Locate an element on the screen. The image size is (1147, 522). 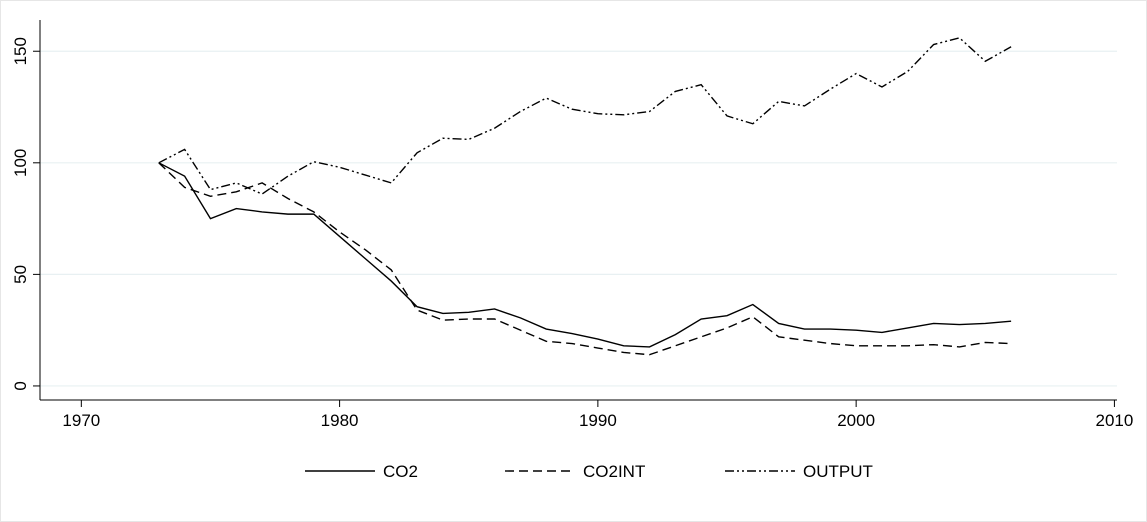
y-tick-label: 50 is located at coordinates (20, 274).